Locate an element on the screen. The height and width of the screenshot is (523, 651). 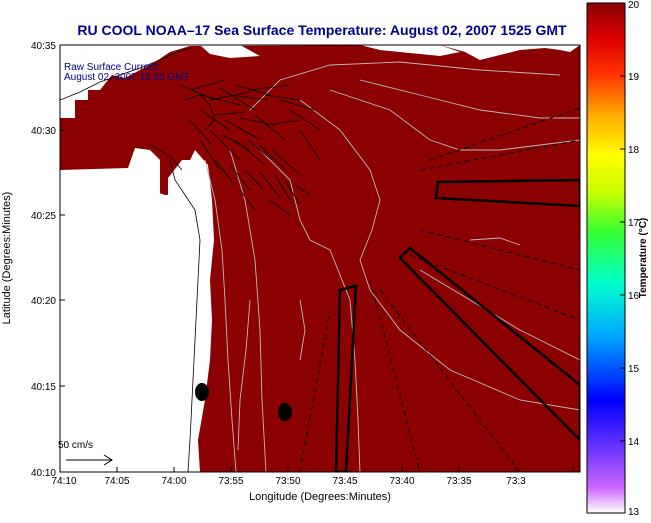
colorbar-tick: 16 is located at coordinates (634, 296).